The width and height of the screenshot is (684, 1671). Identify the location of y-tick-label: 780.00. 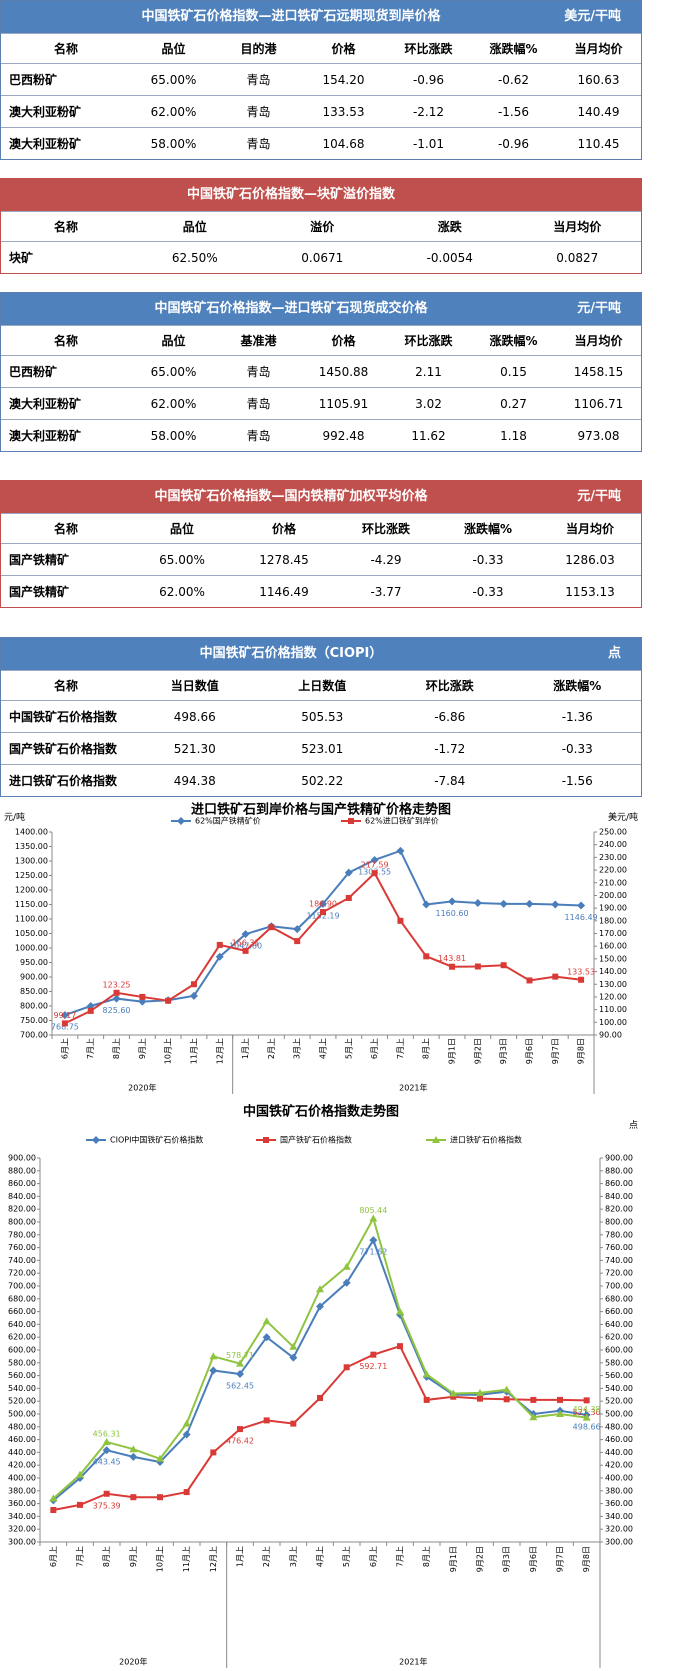
(22, 1234).